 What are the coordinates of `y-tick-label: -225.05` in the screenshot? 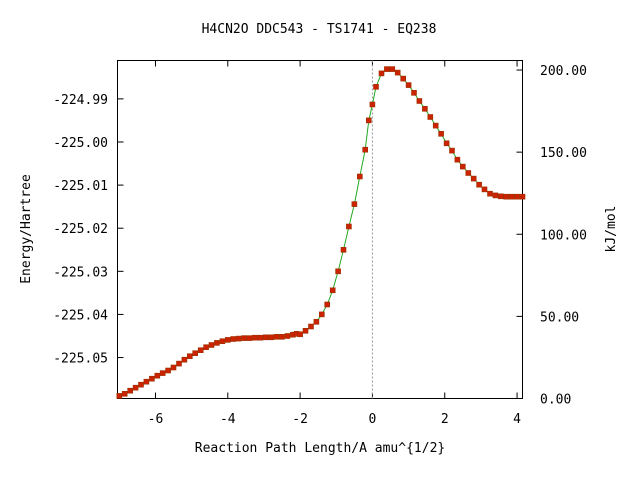 It's located at (80, 359).